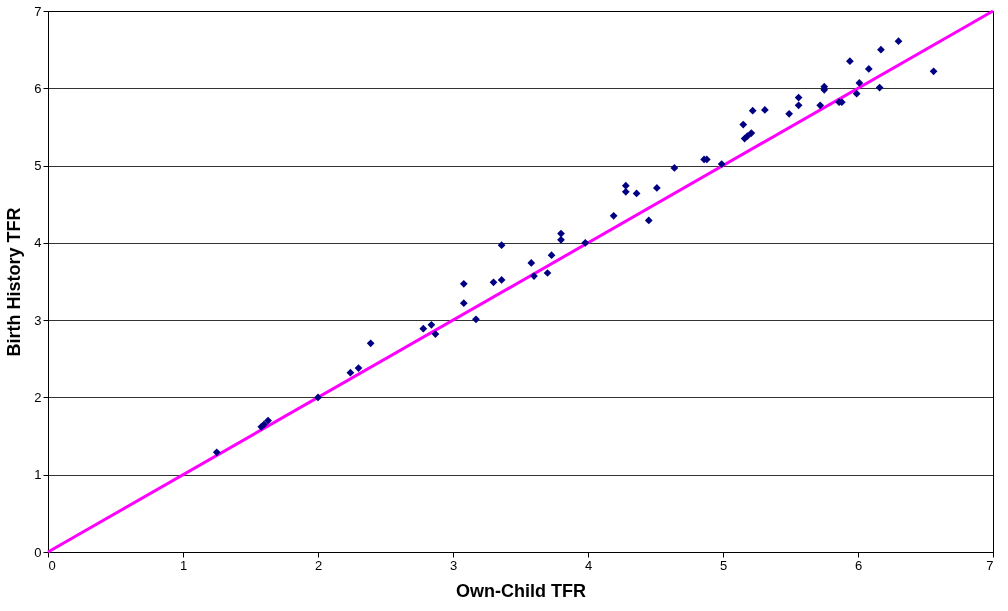 The width and height of the screenshot is (1008, 611). What do you see at coordinates (52, 565) in the screenshot?
I see `x-tick-label: 0` at bounding box center [52, 565].